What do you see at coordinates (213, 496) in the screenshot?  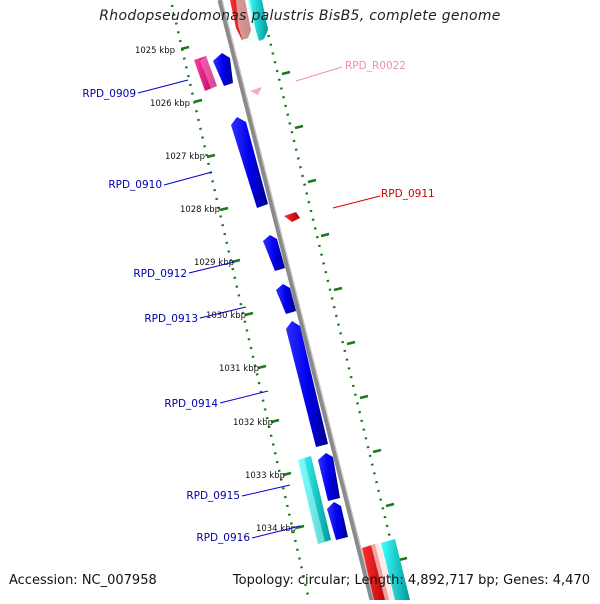 I see `label-rpd-0915: RPD_0915` at bounding box center [213, 496].